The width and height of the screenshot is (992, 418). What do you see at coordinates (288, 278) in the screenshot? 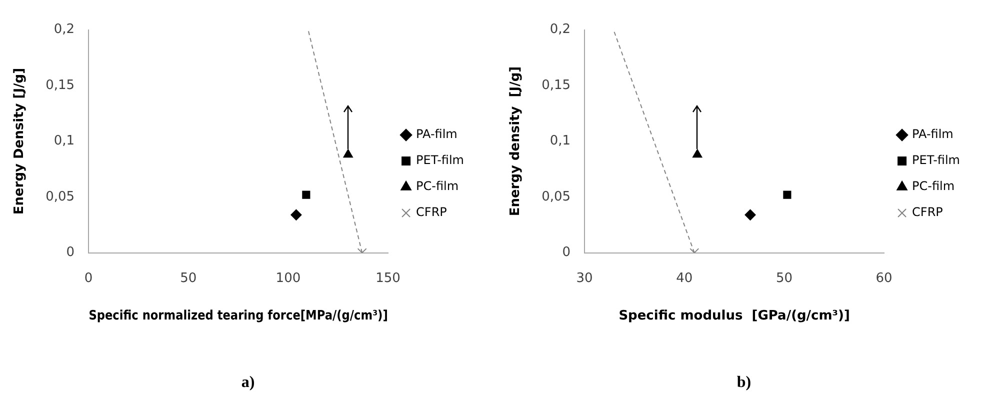
I see `x-tick-label: 100` at bounding box center [288, 278].